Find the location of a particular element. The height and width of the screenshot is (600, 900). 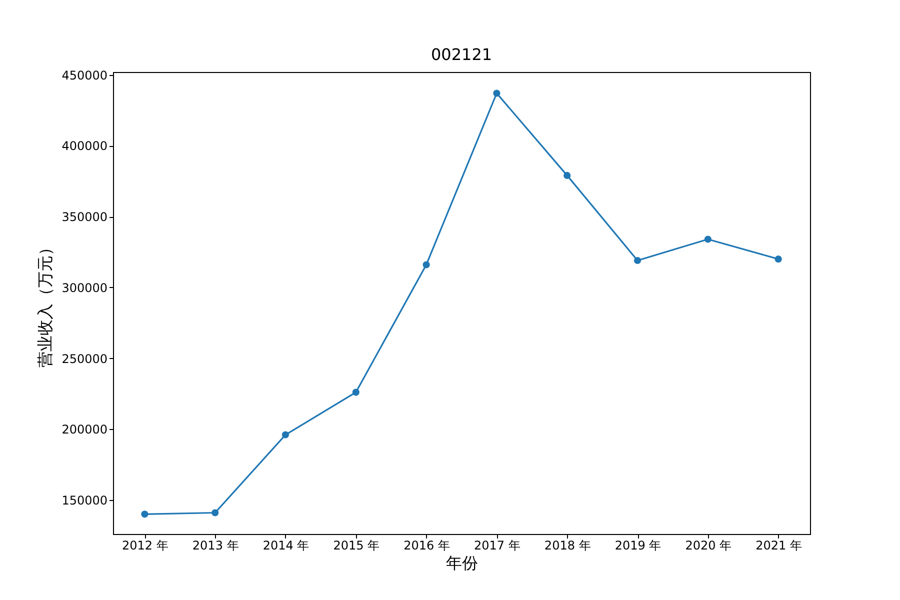

y-axis-title: 营业收入（万元） is located at coordinates (45, 304).